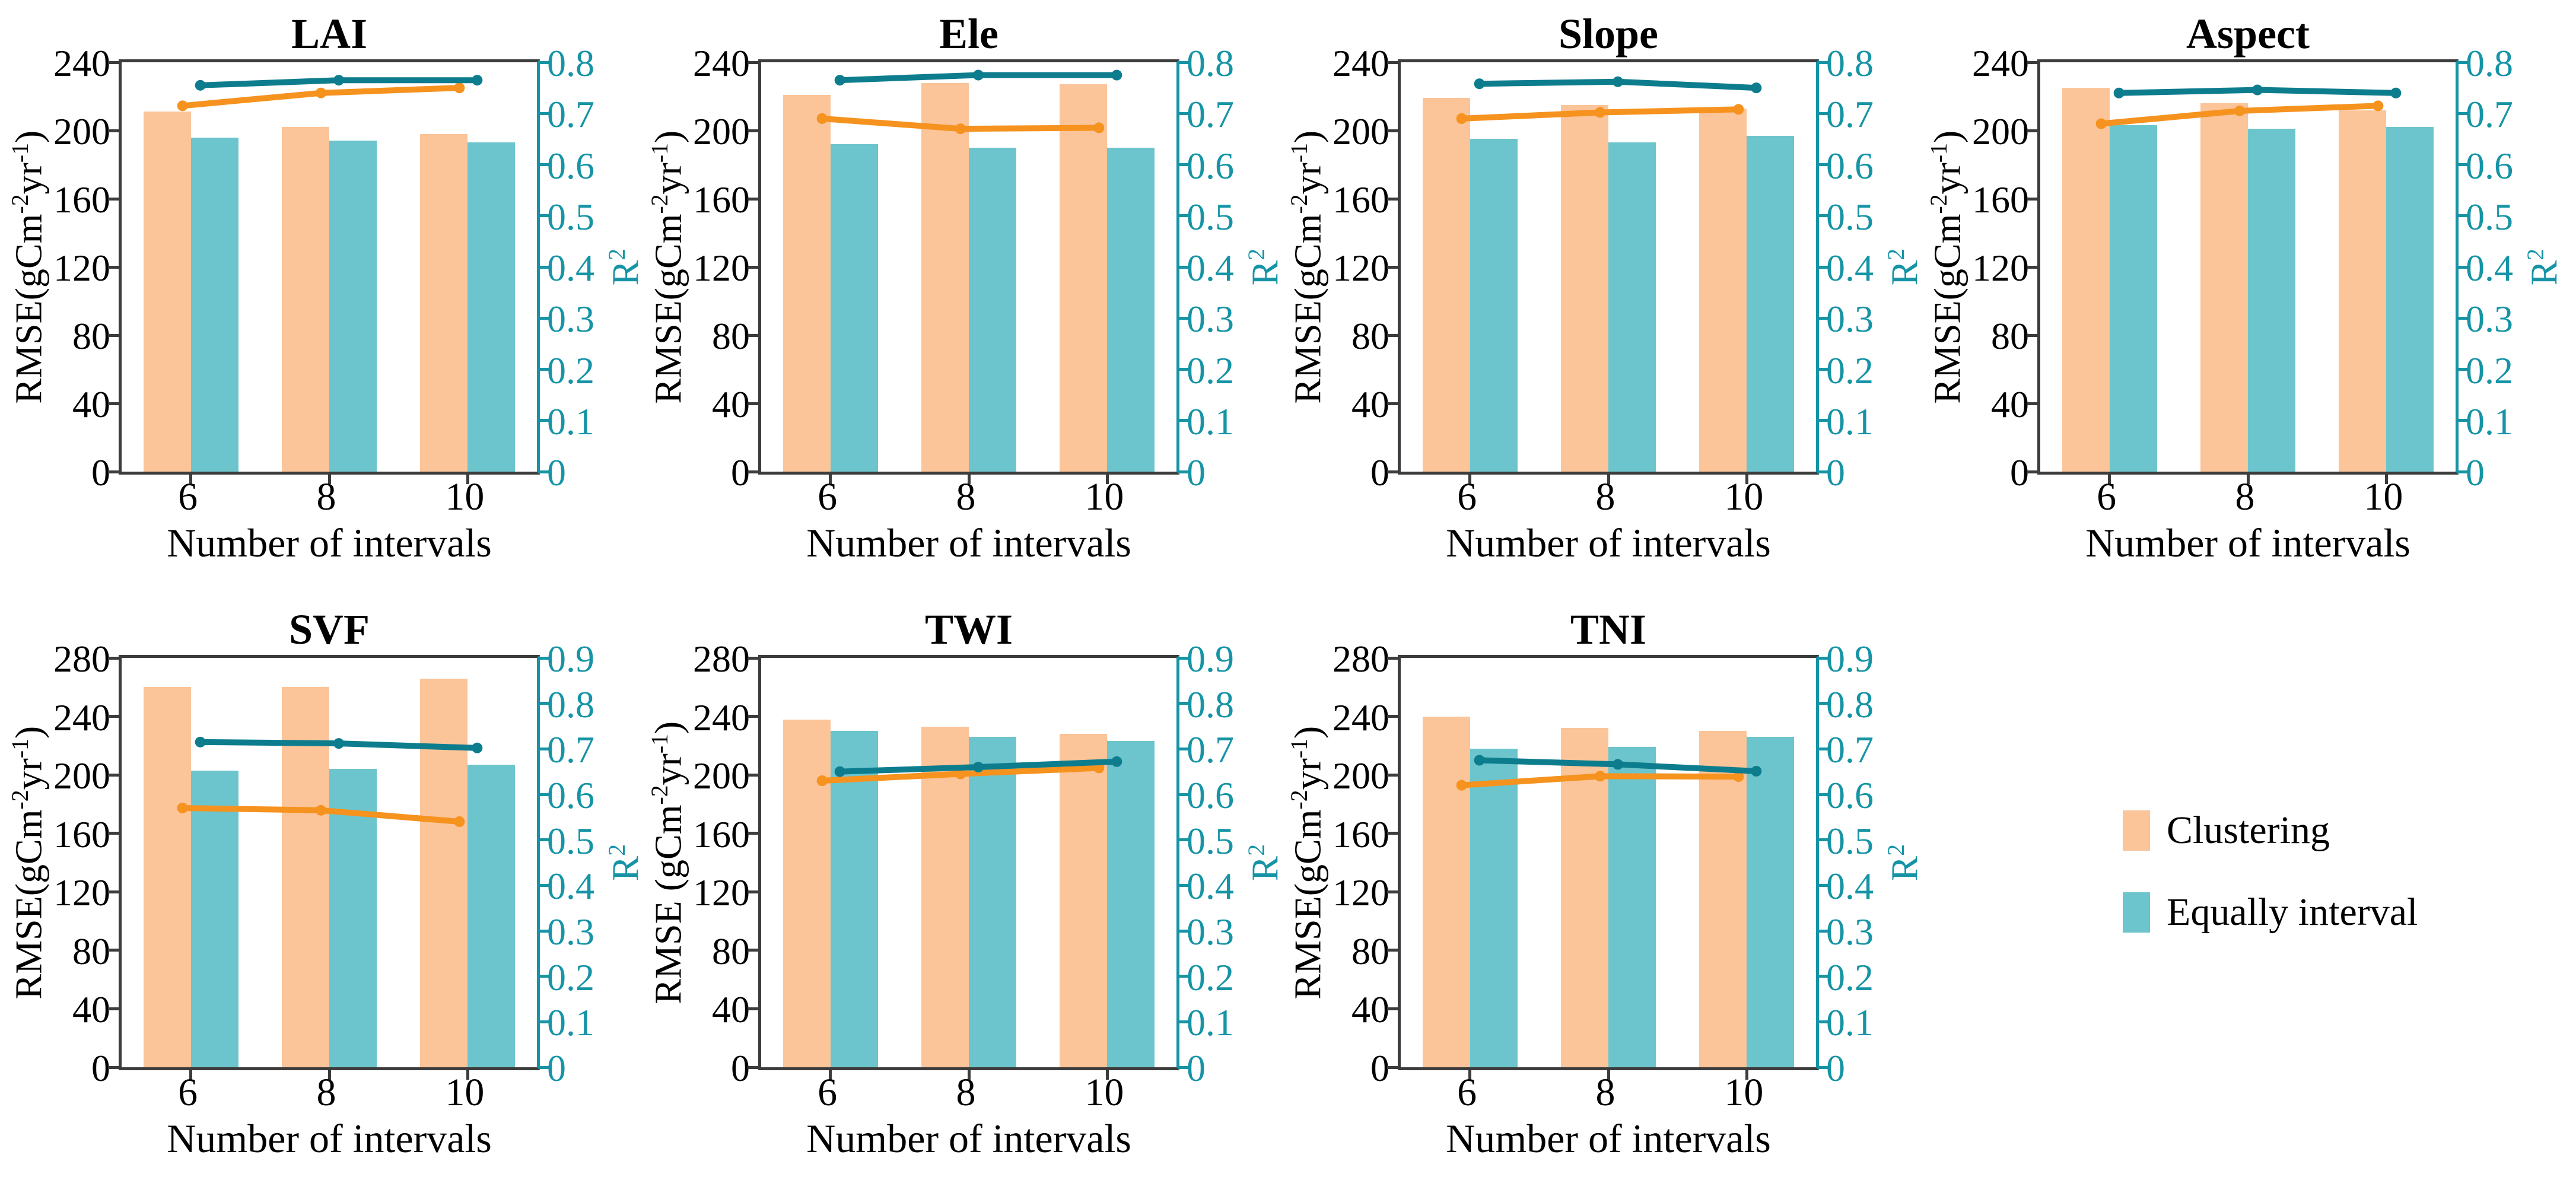 This screenshot has width=2576, height=1196. What do you see at coordinates (1467, 1092) in the screenshot?
I see `x-tick-label: 6` at bounding box center [1467, 1092].